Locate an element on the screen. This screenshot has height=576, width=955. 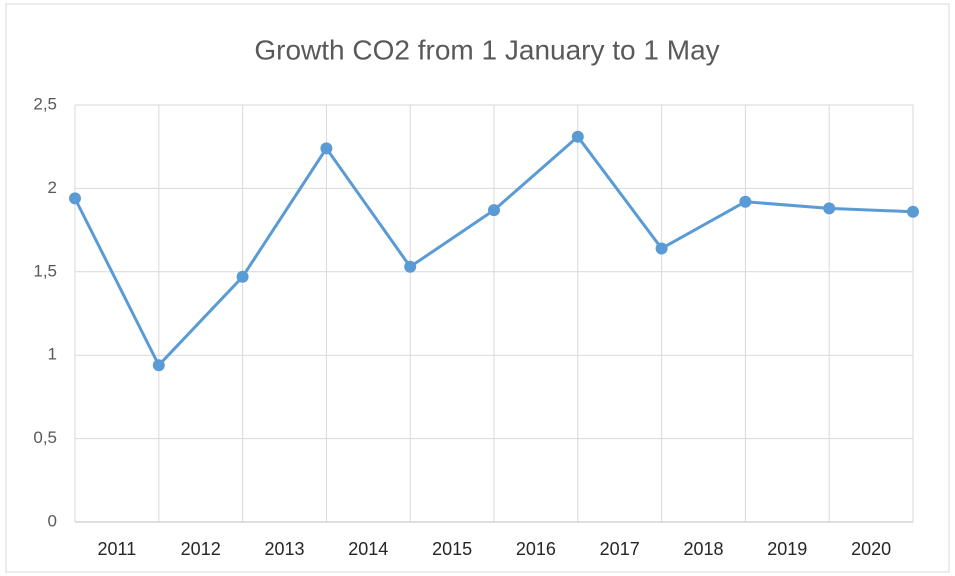
x-tick-label: 2016 is located at coordinates (536, 549).